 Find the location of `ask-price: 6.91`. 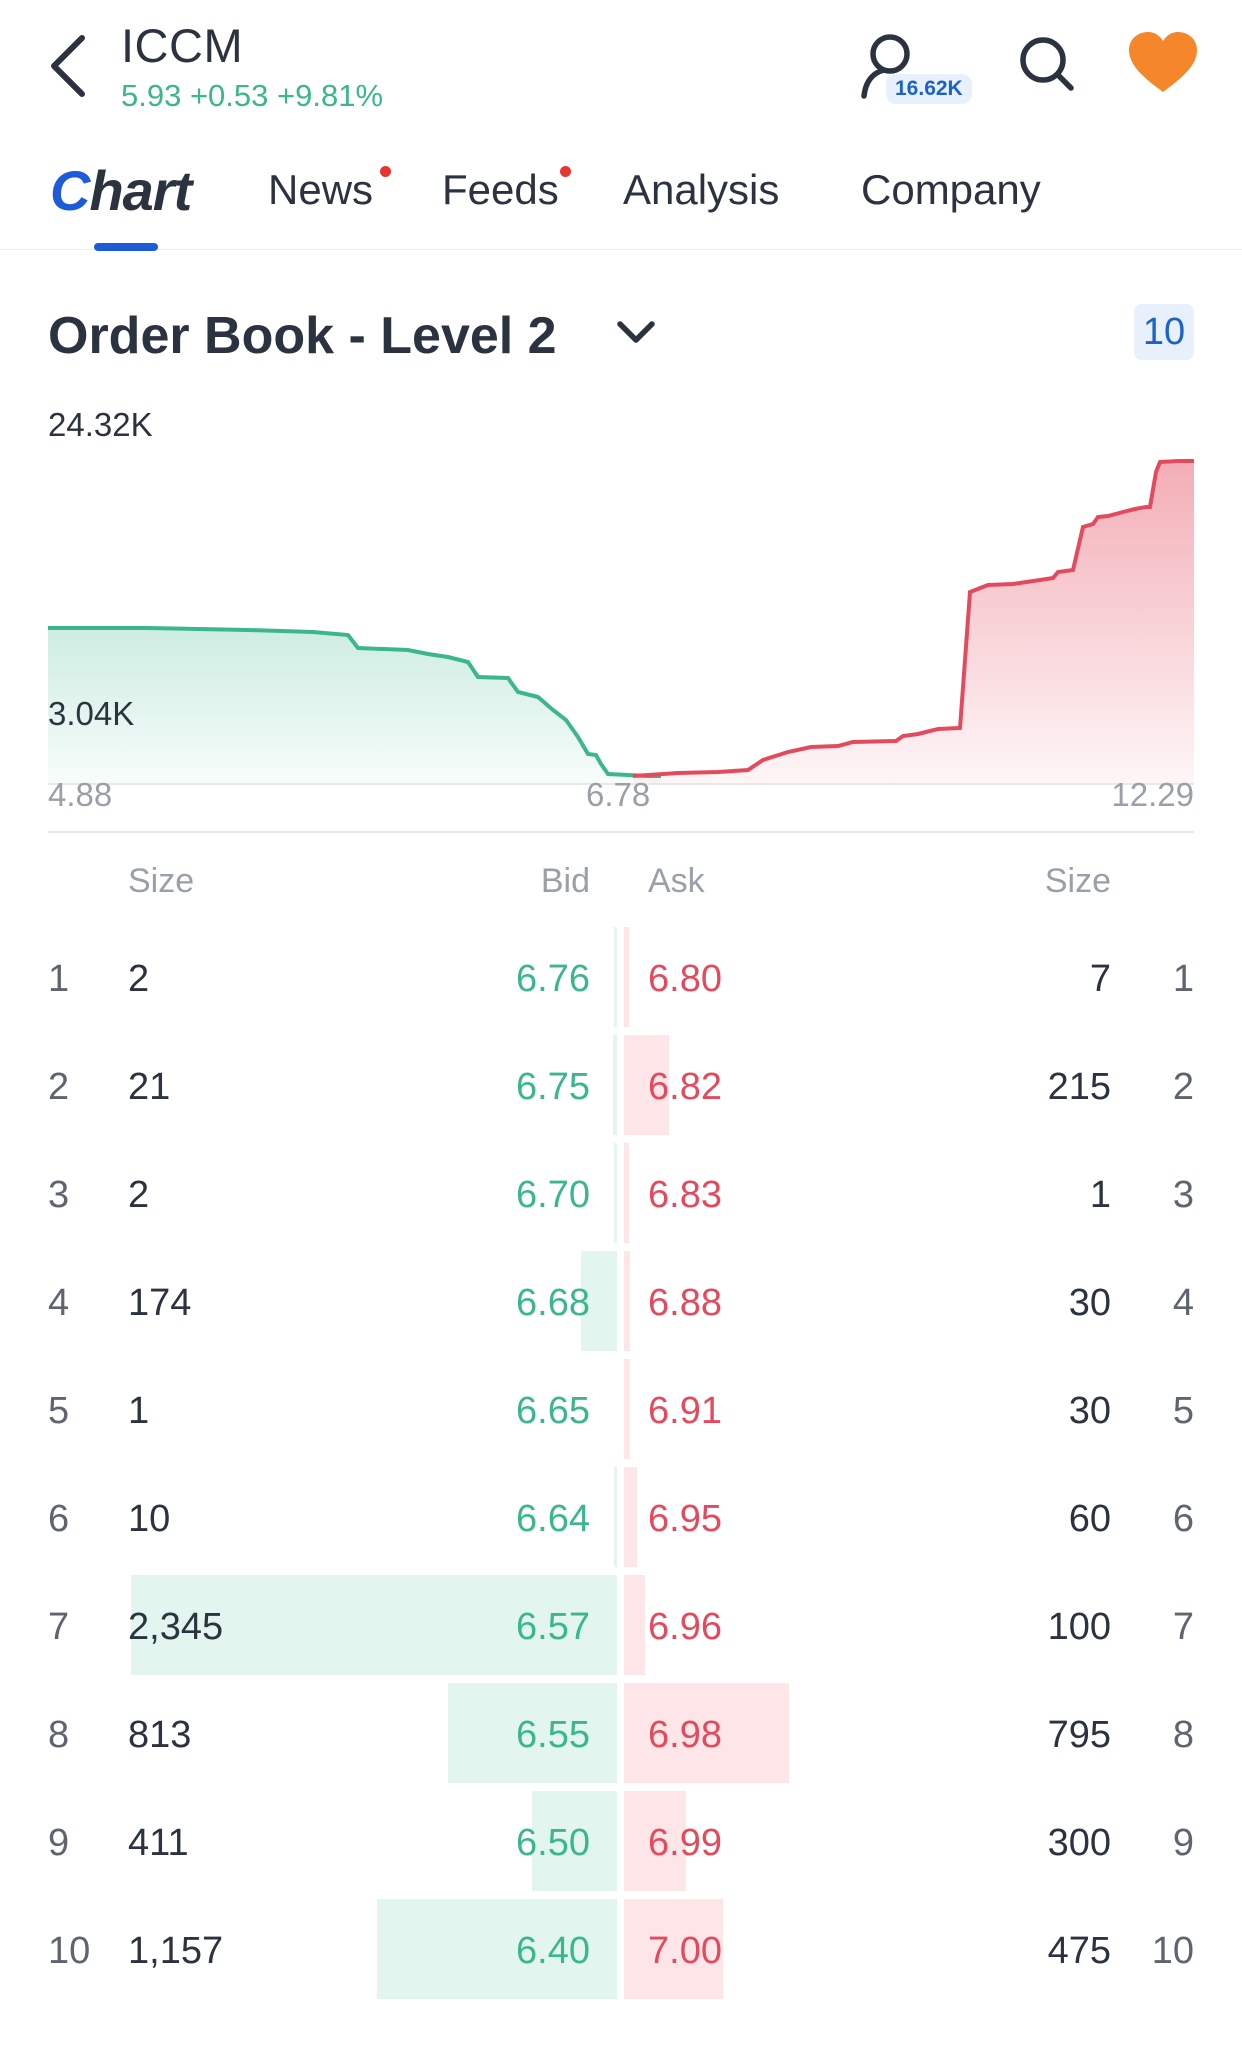

ask-price: 6.91 is located at coordinates (685, 1411).